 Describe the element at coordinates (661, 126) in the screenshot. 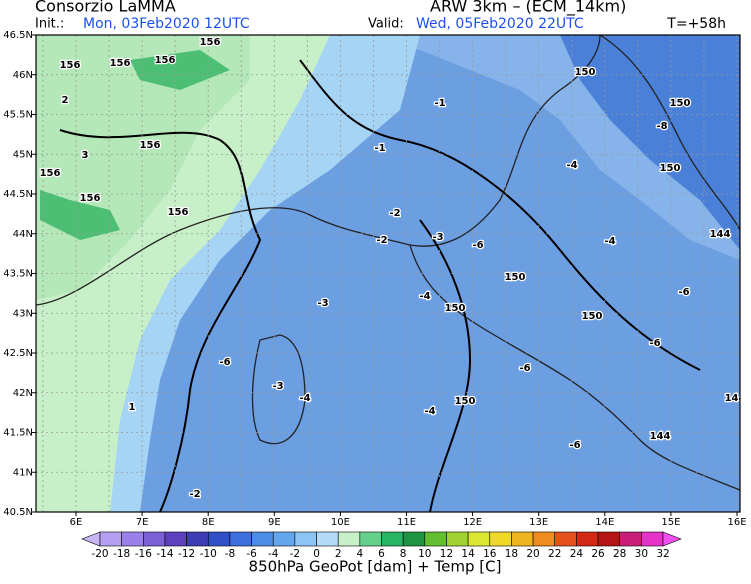

I see `contour-label: -8` at that location.